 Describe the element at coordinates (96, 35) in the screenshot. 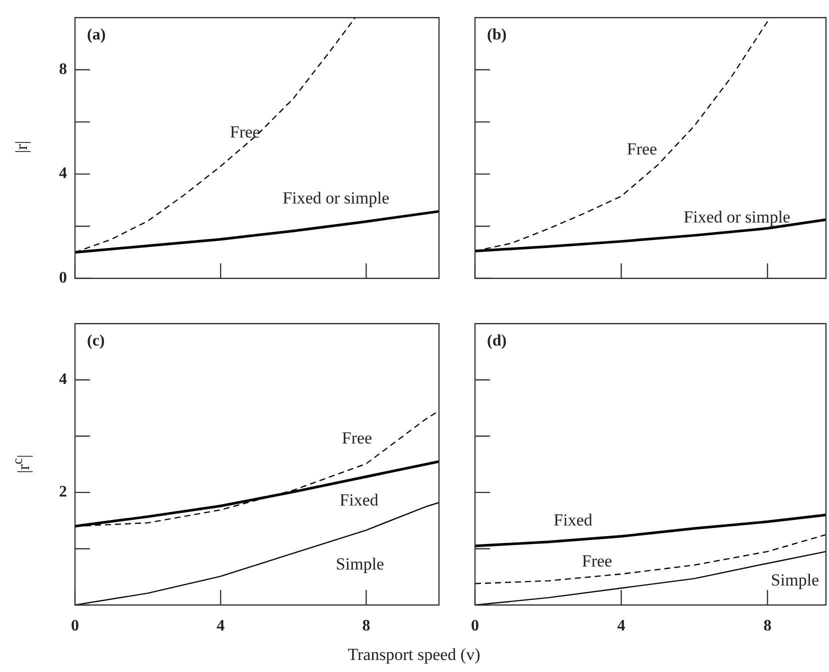

I see `text: (a)` at that location.